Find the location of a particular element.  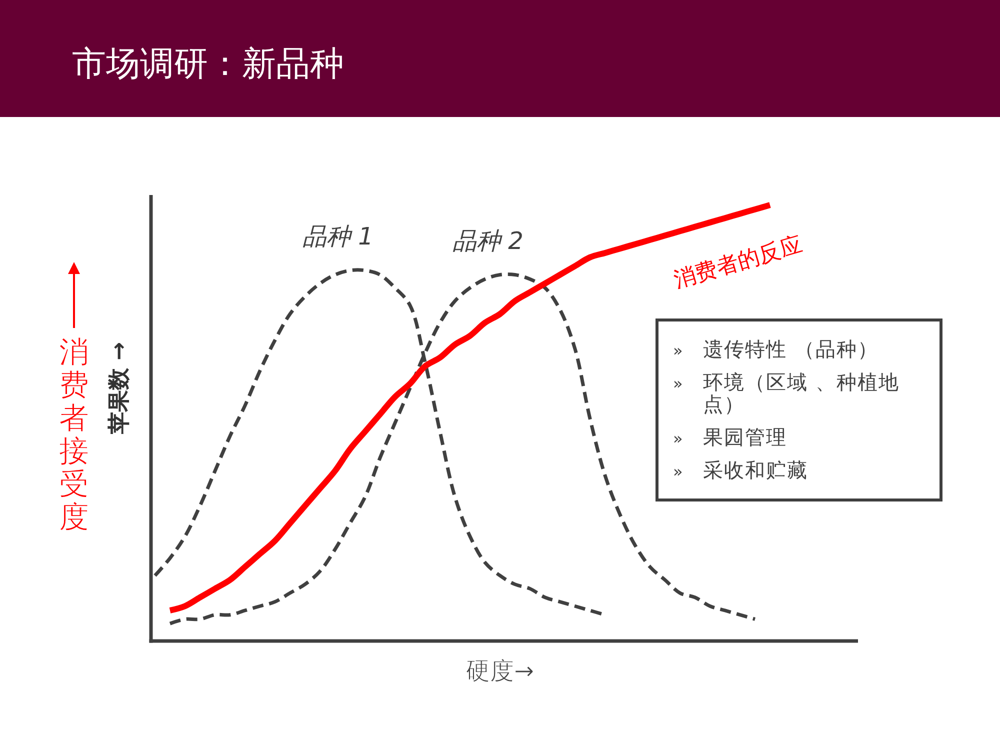

series-label: 品种 1 is located at coordinates (338, 236).